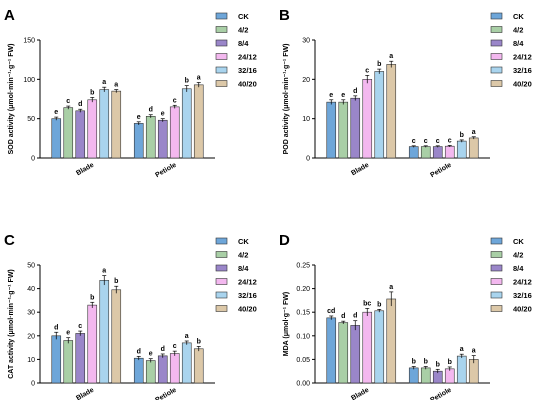 Image resolution: width=550 pixels, height=400 pixels. I want to click on y-tick-label: 100, so click(29, 80).